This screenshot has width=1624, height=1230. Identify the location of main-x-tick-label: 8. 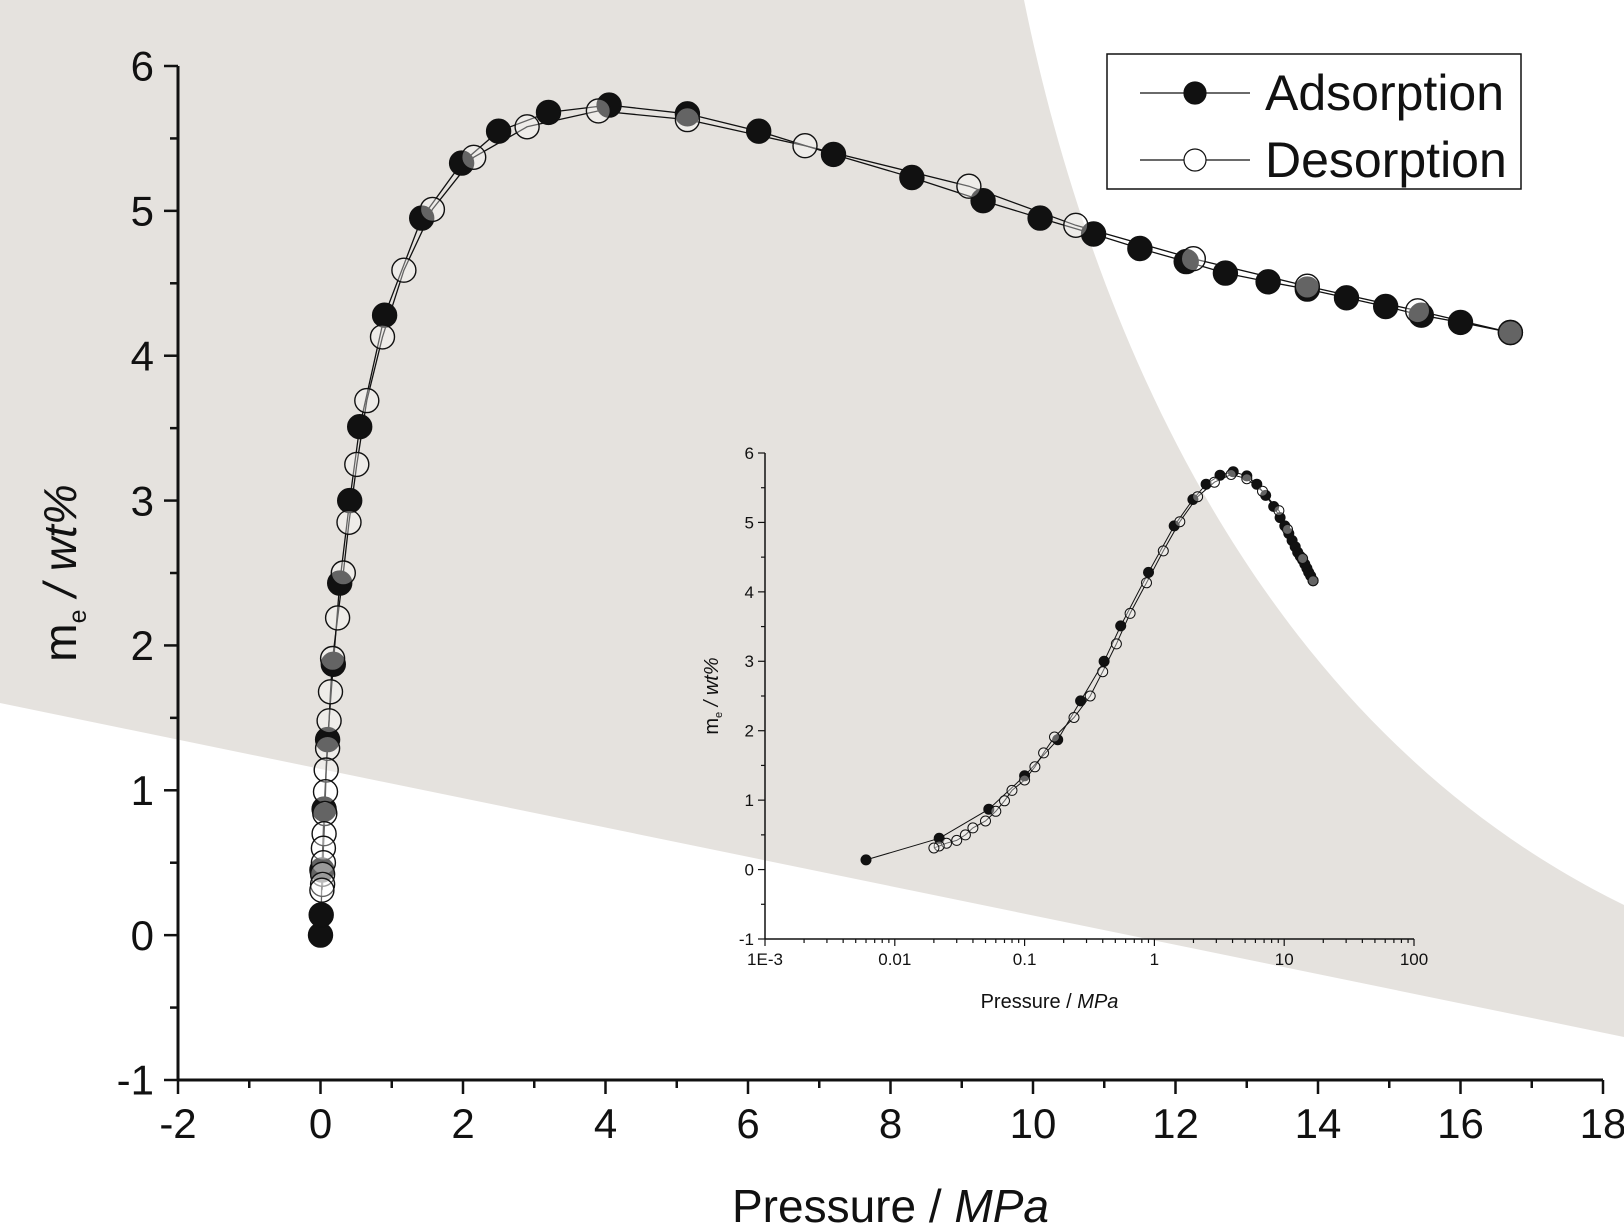
(890, 1123).